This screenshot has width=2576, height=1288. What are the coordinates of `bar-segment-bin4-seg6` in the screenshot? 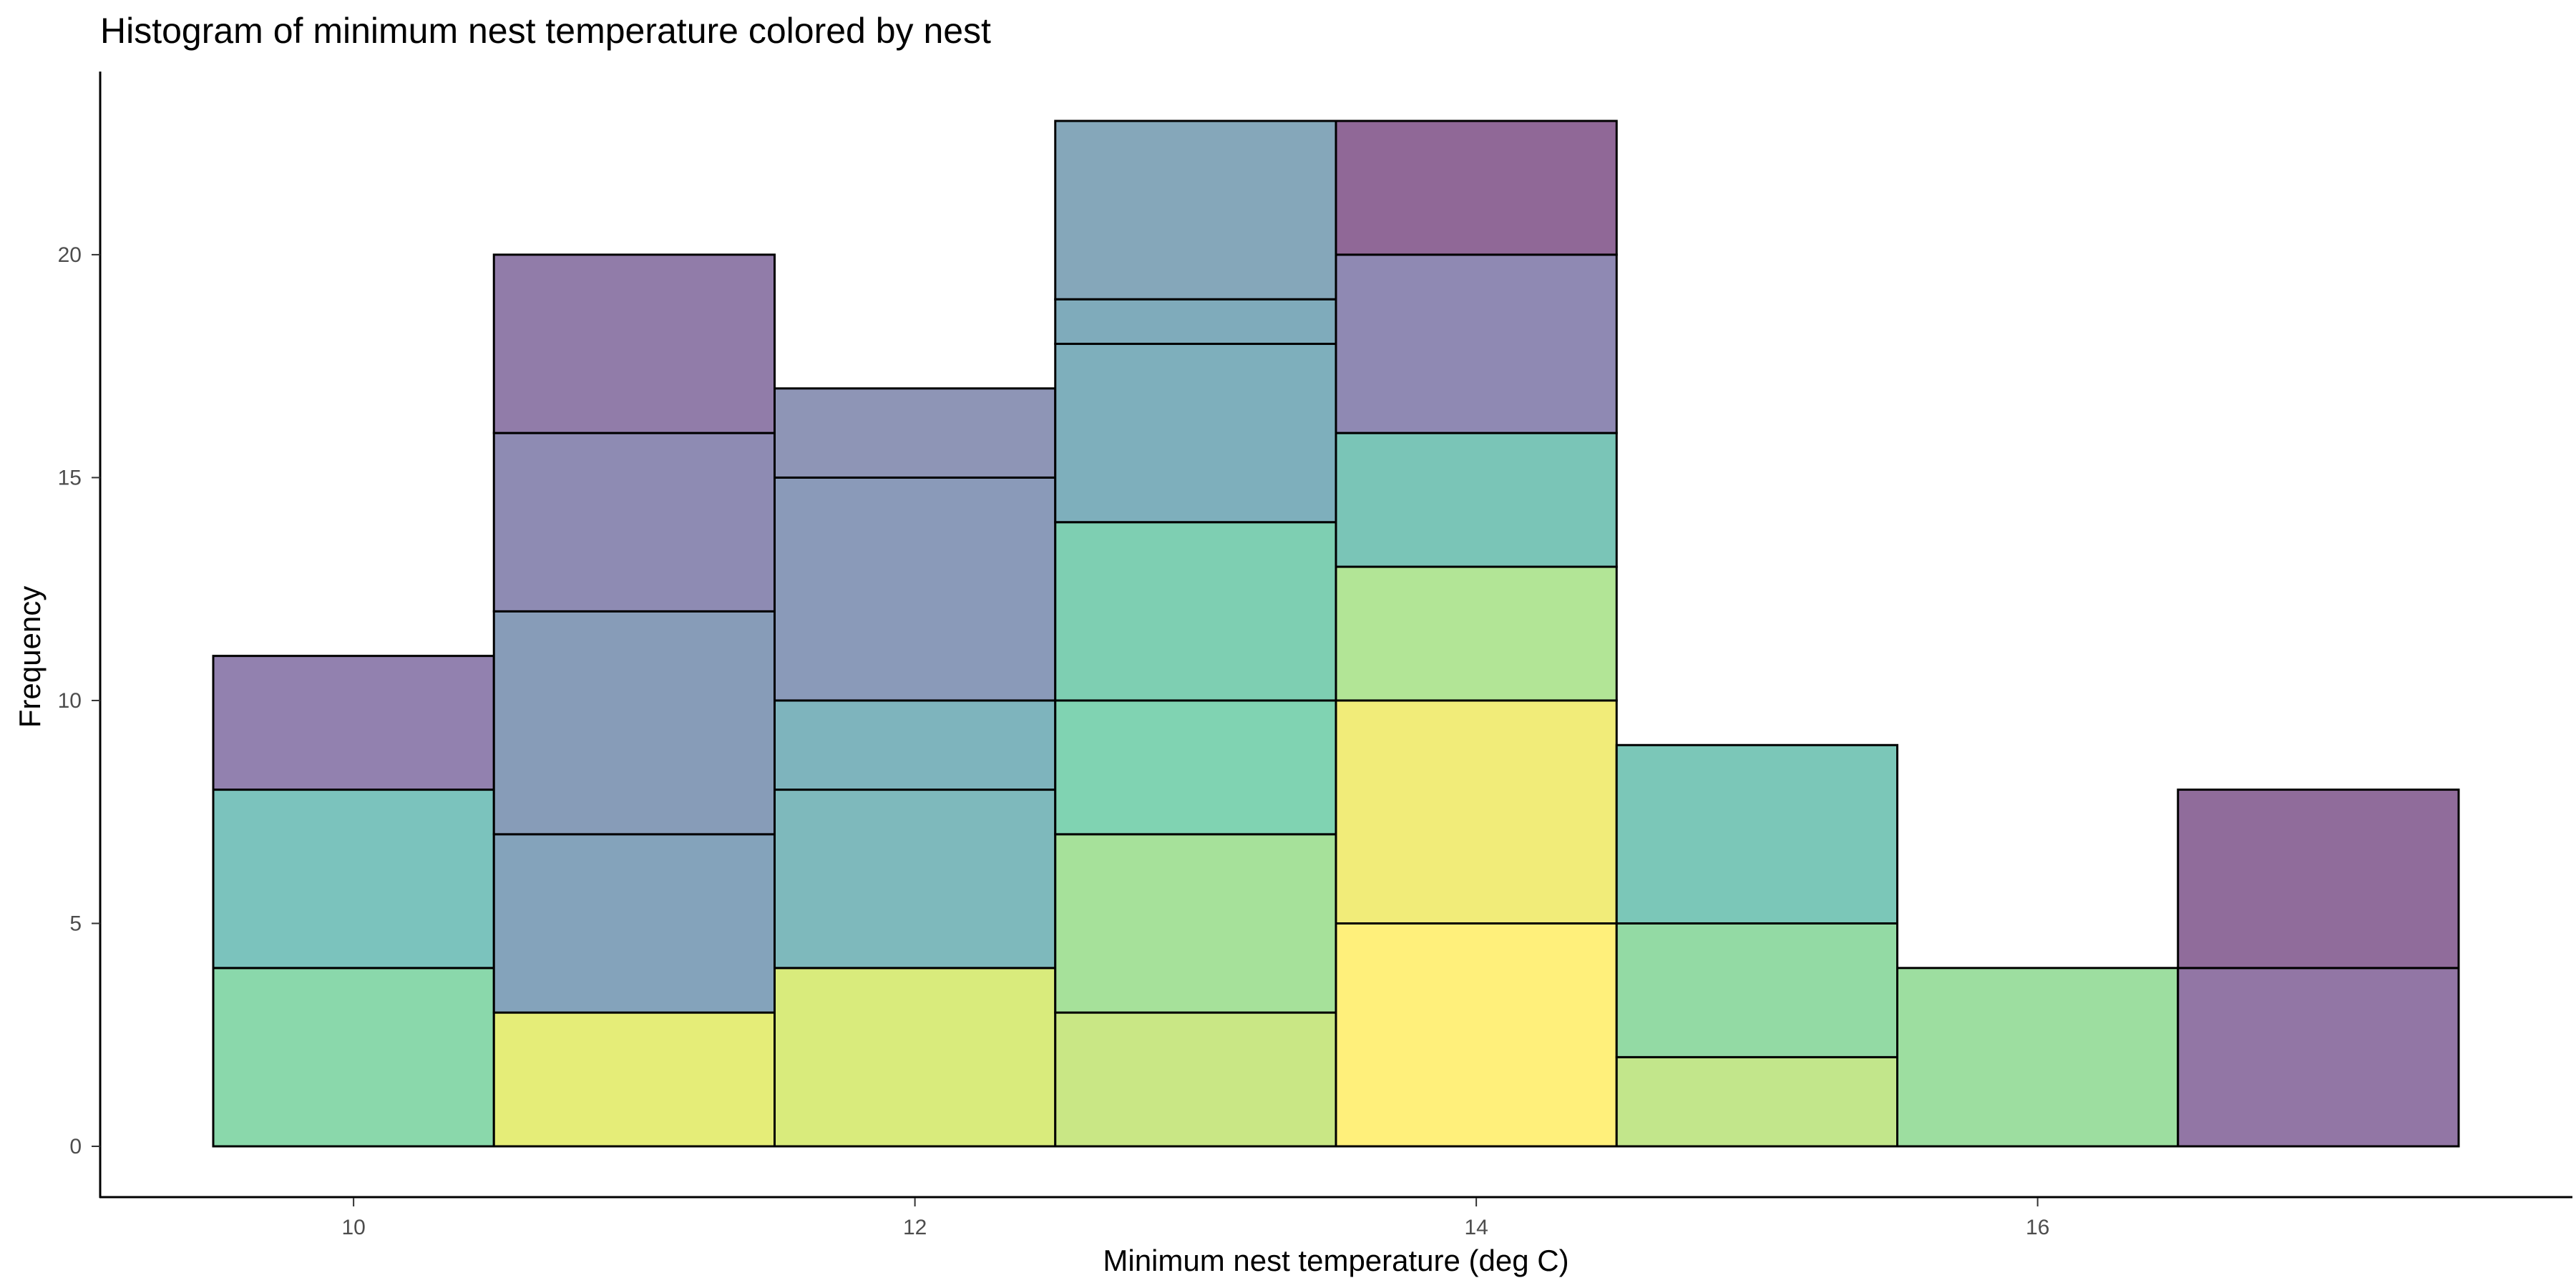 It's located at (1195, 322).